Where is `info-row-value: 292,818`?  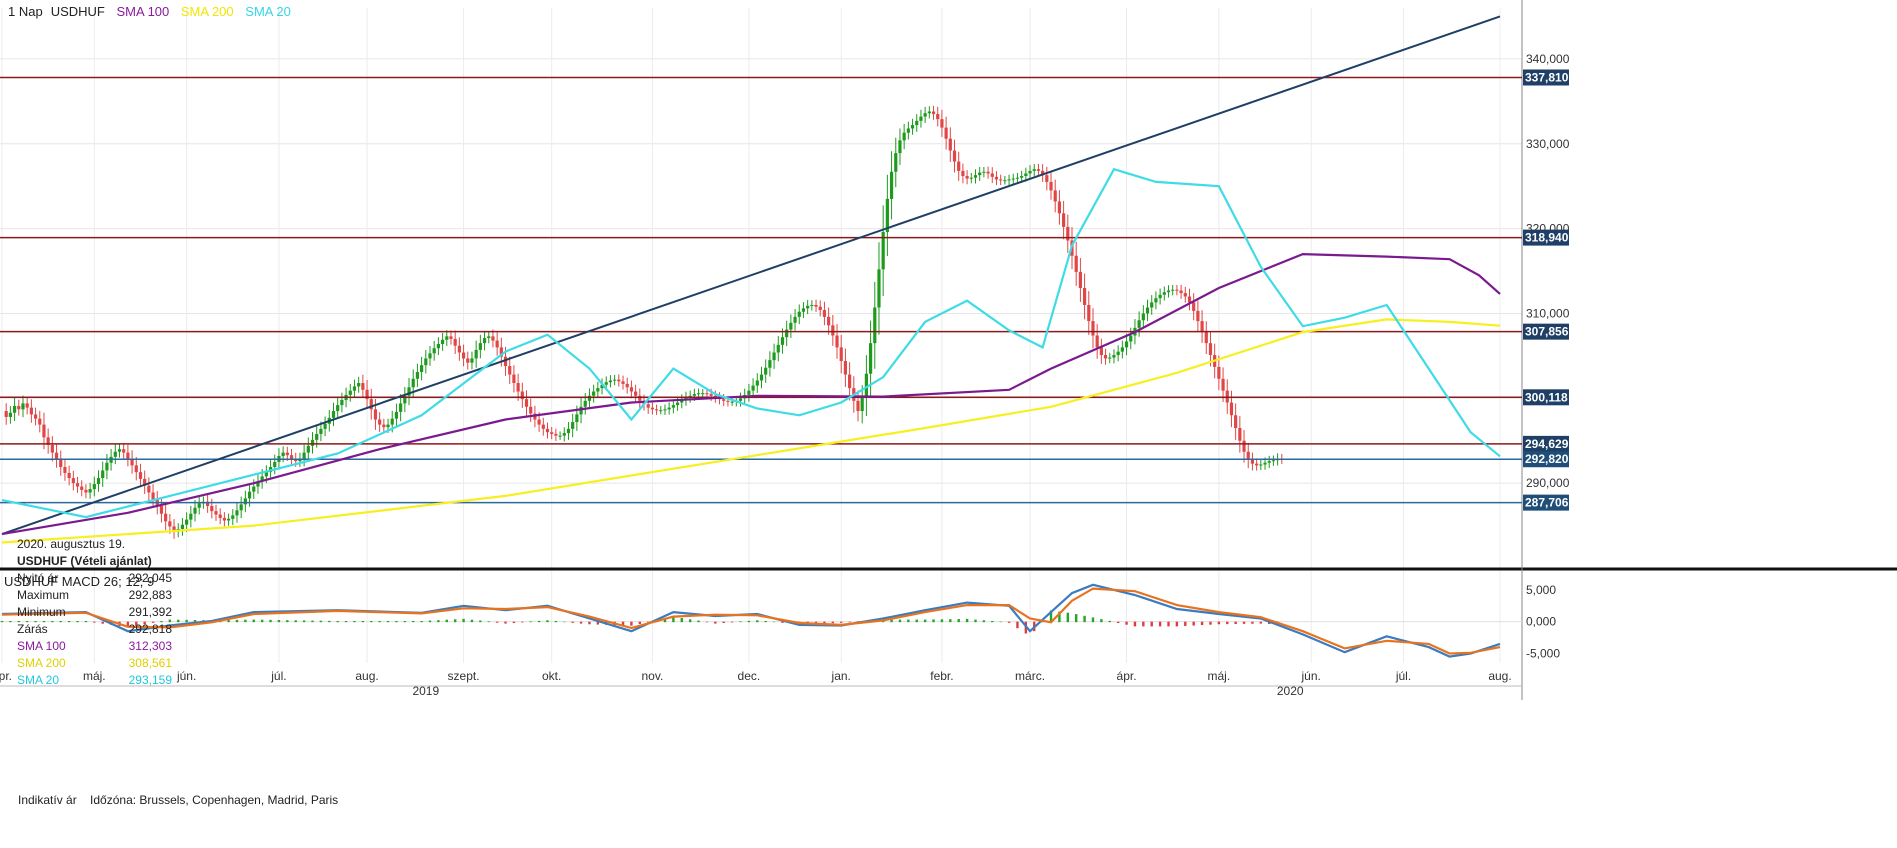
info-row-value: 292,818 is located at coordinates (150, 629).